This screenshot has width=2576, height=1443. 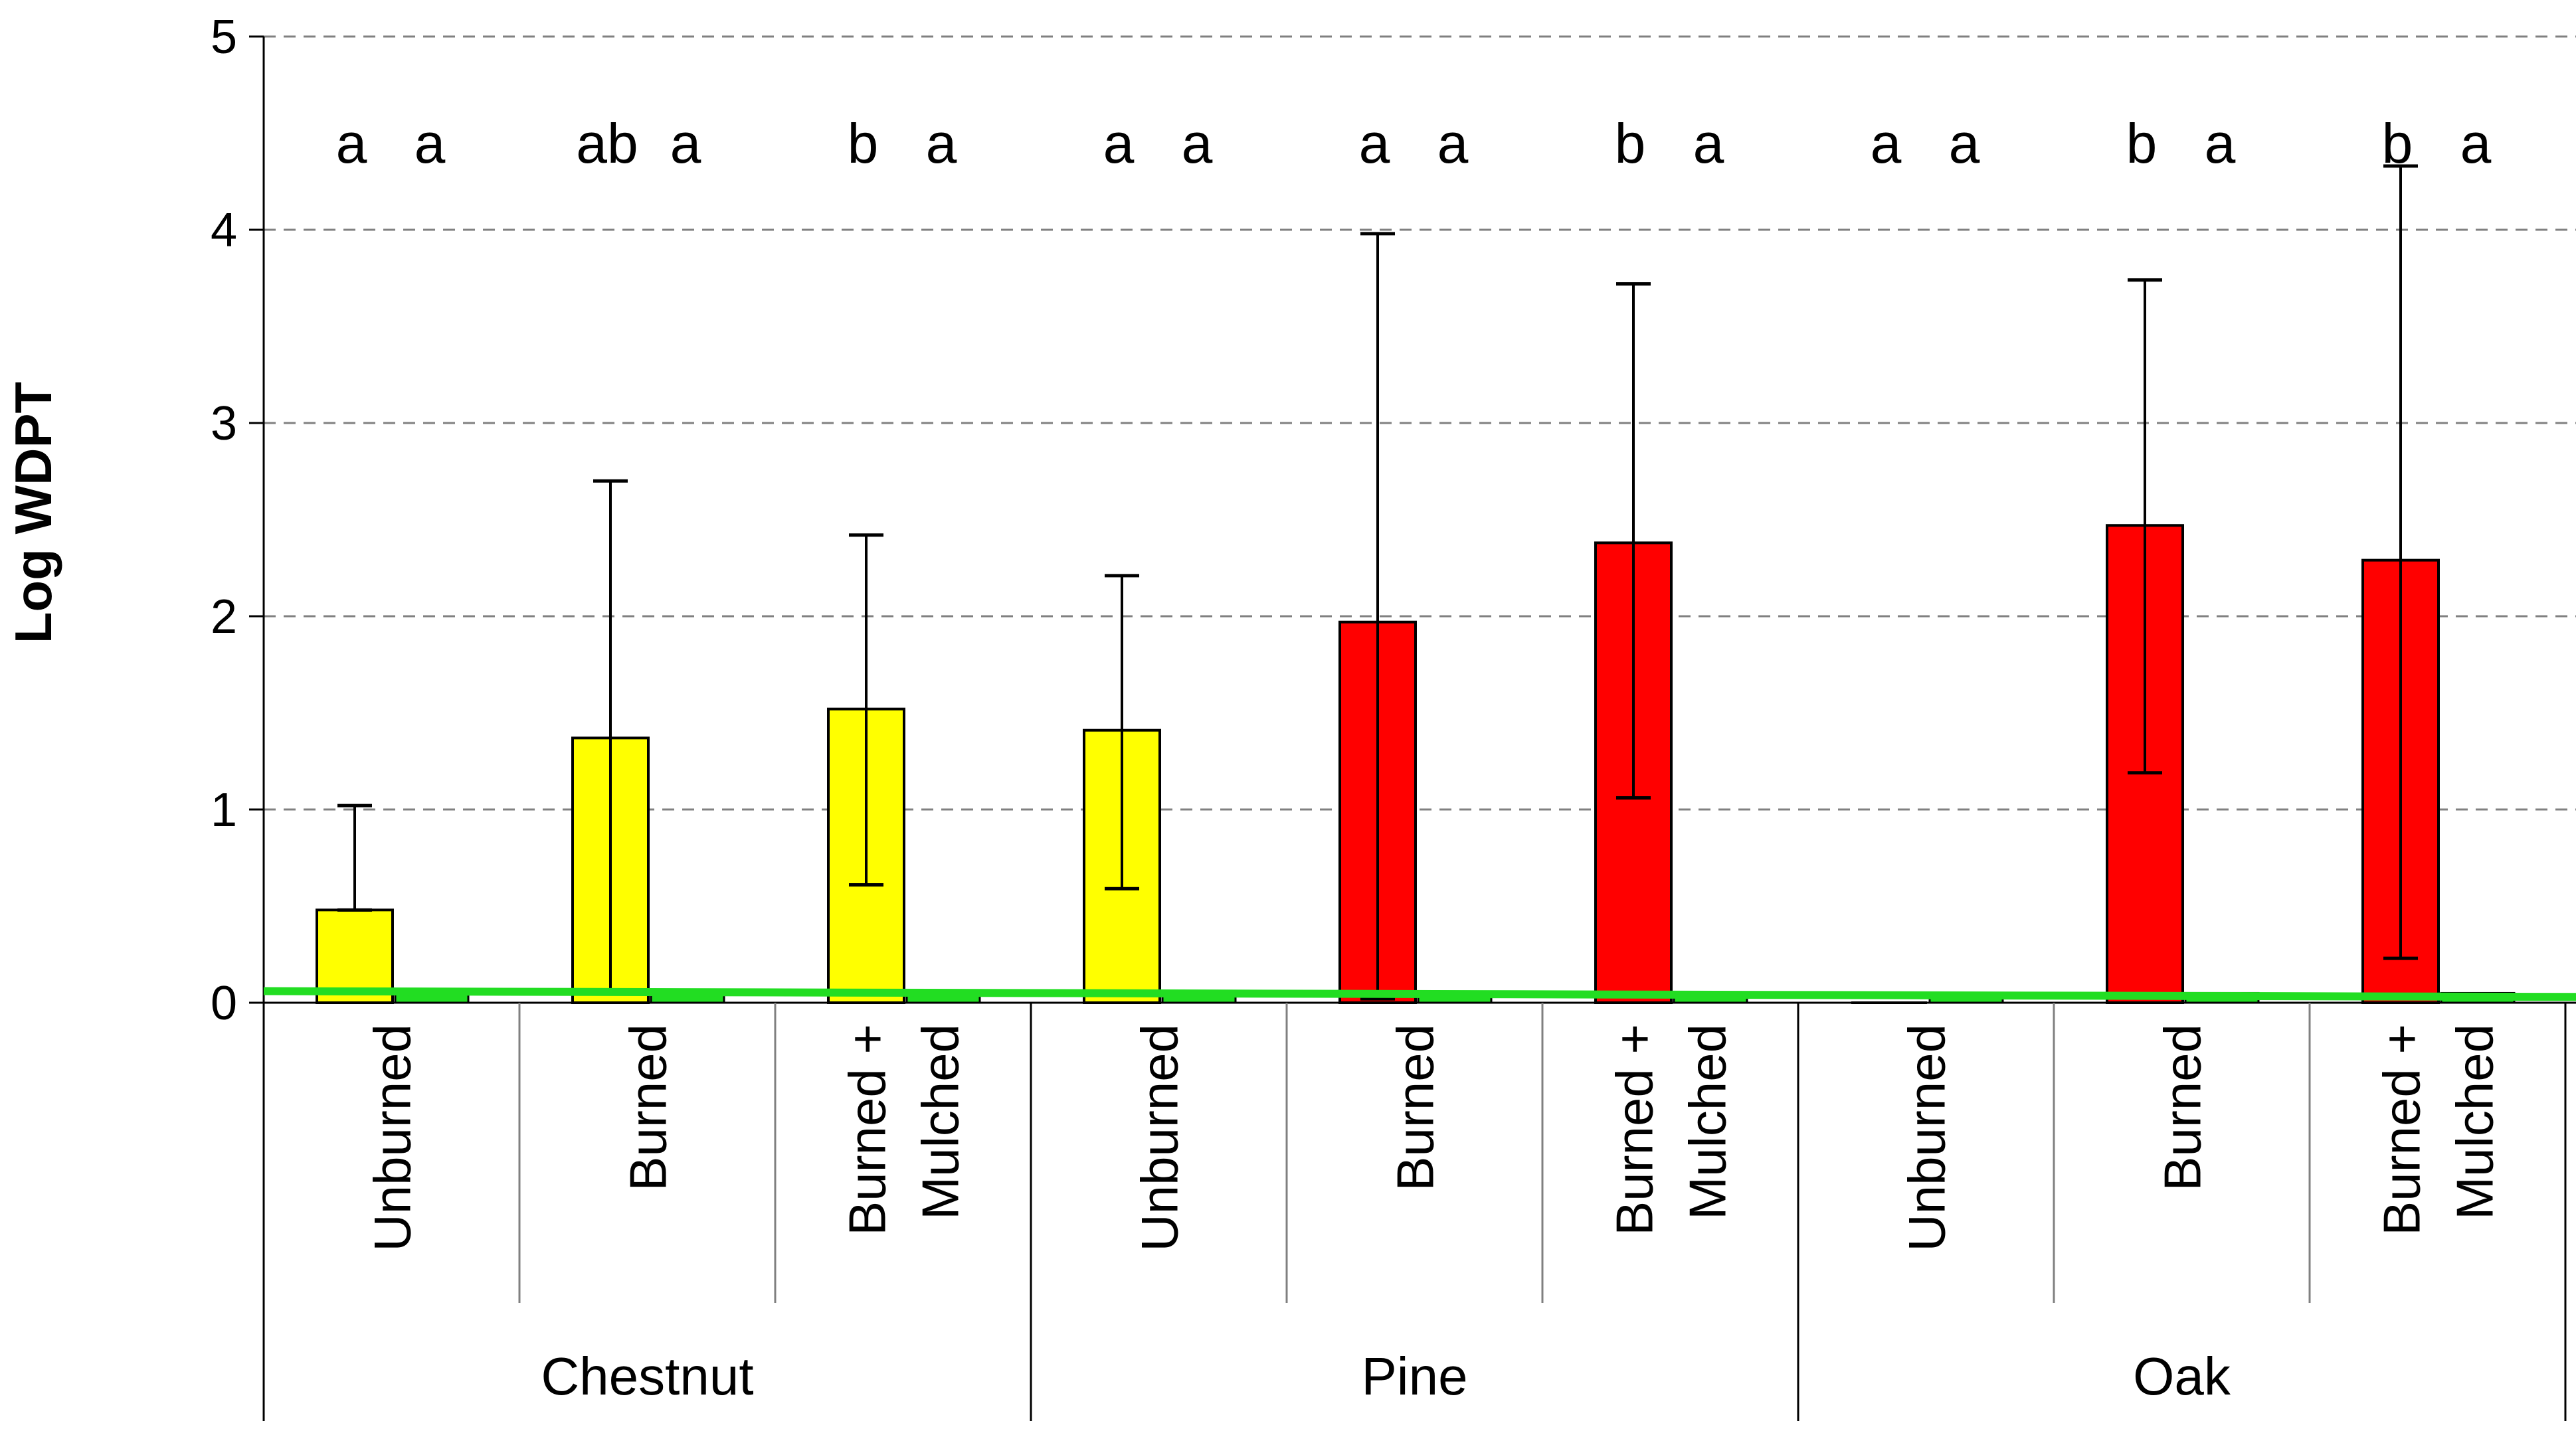 What do you see at coordinates (224, 37) in the screenshot?
I see `y-tick-label: 5` at bounding box center [224, 37].